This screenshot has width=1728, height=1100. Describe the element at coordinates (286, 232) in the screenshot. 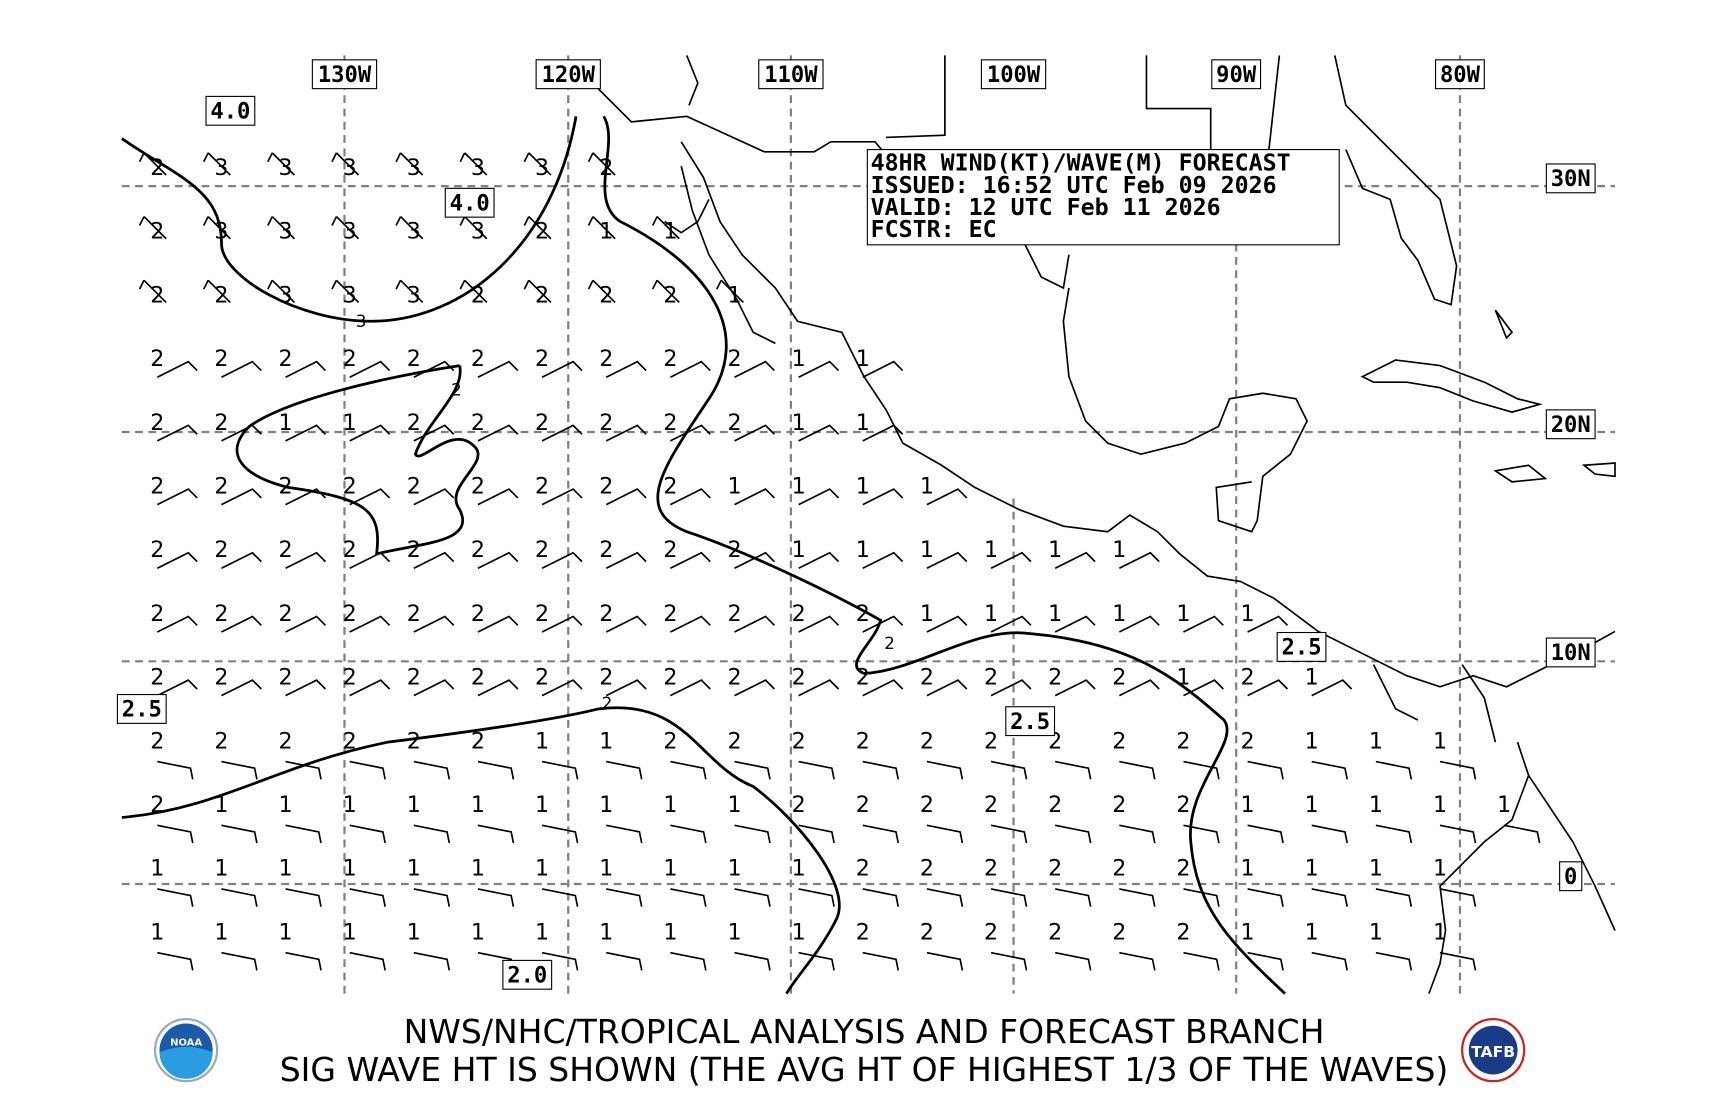

I see `wave-height-value: 3` at that location.